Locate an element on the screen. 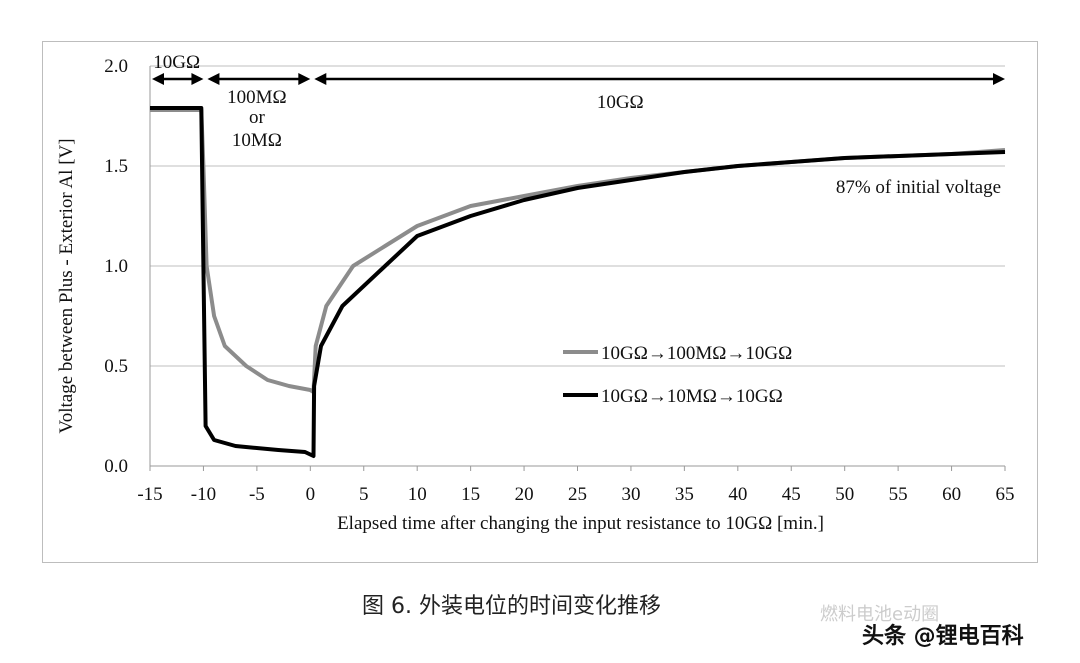 Image resolution: width=1080 pixels, height=663 pixels. watermark-bottom: 头条 @锂电百科 is located at coordinates (943, 636).